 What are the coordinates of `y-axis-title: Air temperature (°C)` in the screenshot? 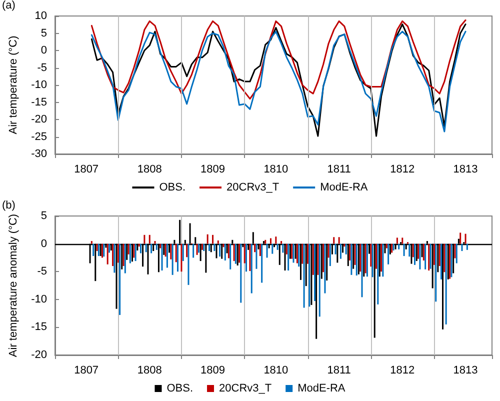 It's located at (14, 85).